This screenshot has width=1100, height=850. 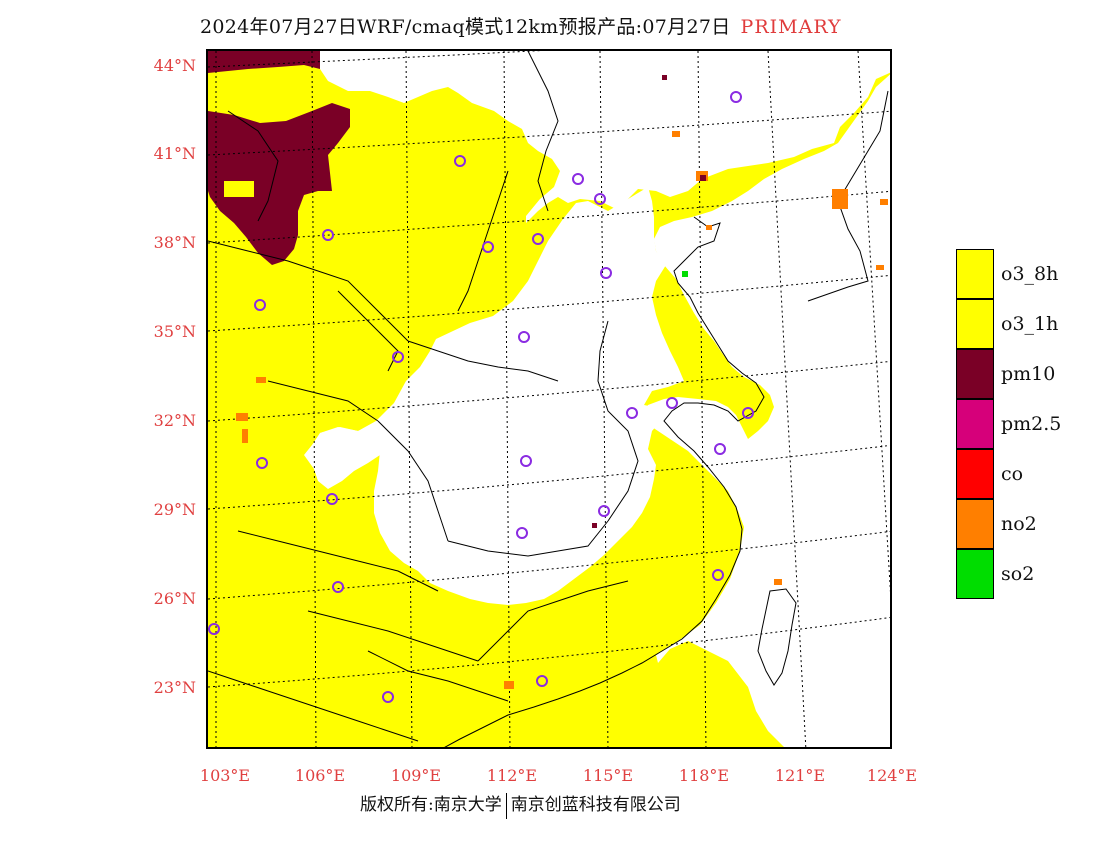 What do you see at coordinates (1028, 374) in the screenshot?
I see `legend-label: pm10` at bounding box center [1028, 374].